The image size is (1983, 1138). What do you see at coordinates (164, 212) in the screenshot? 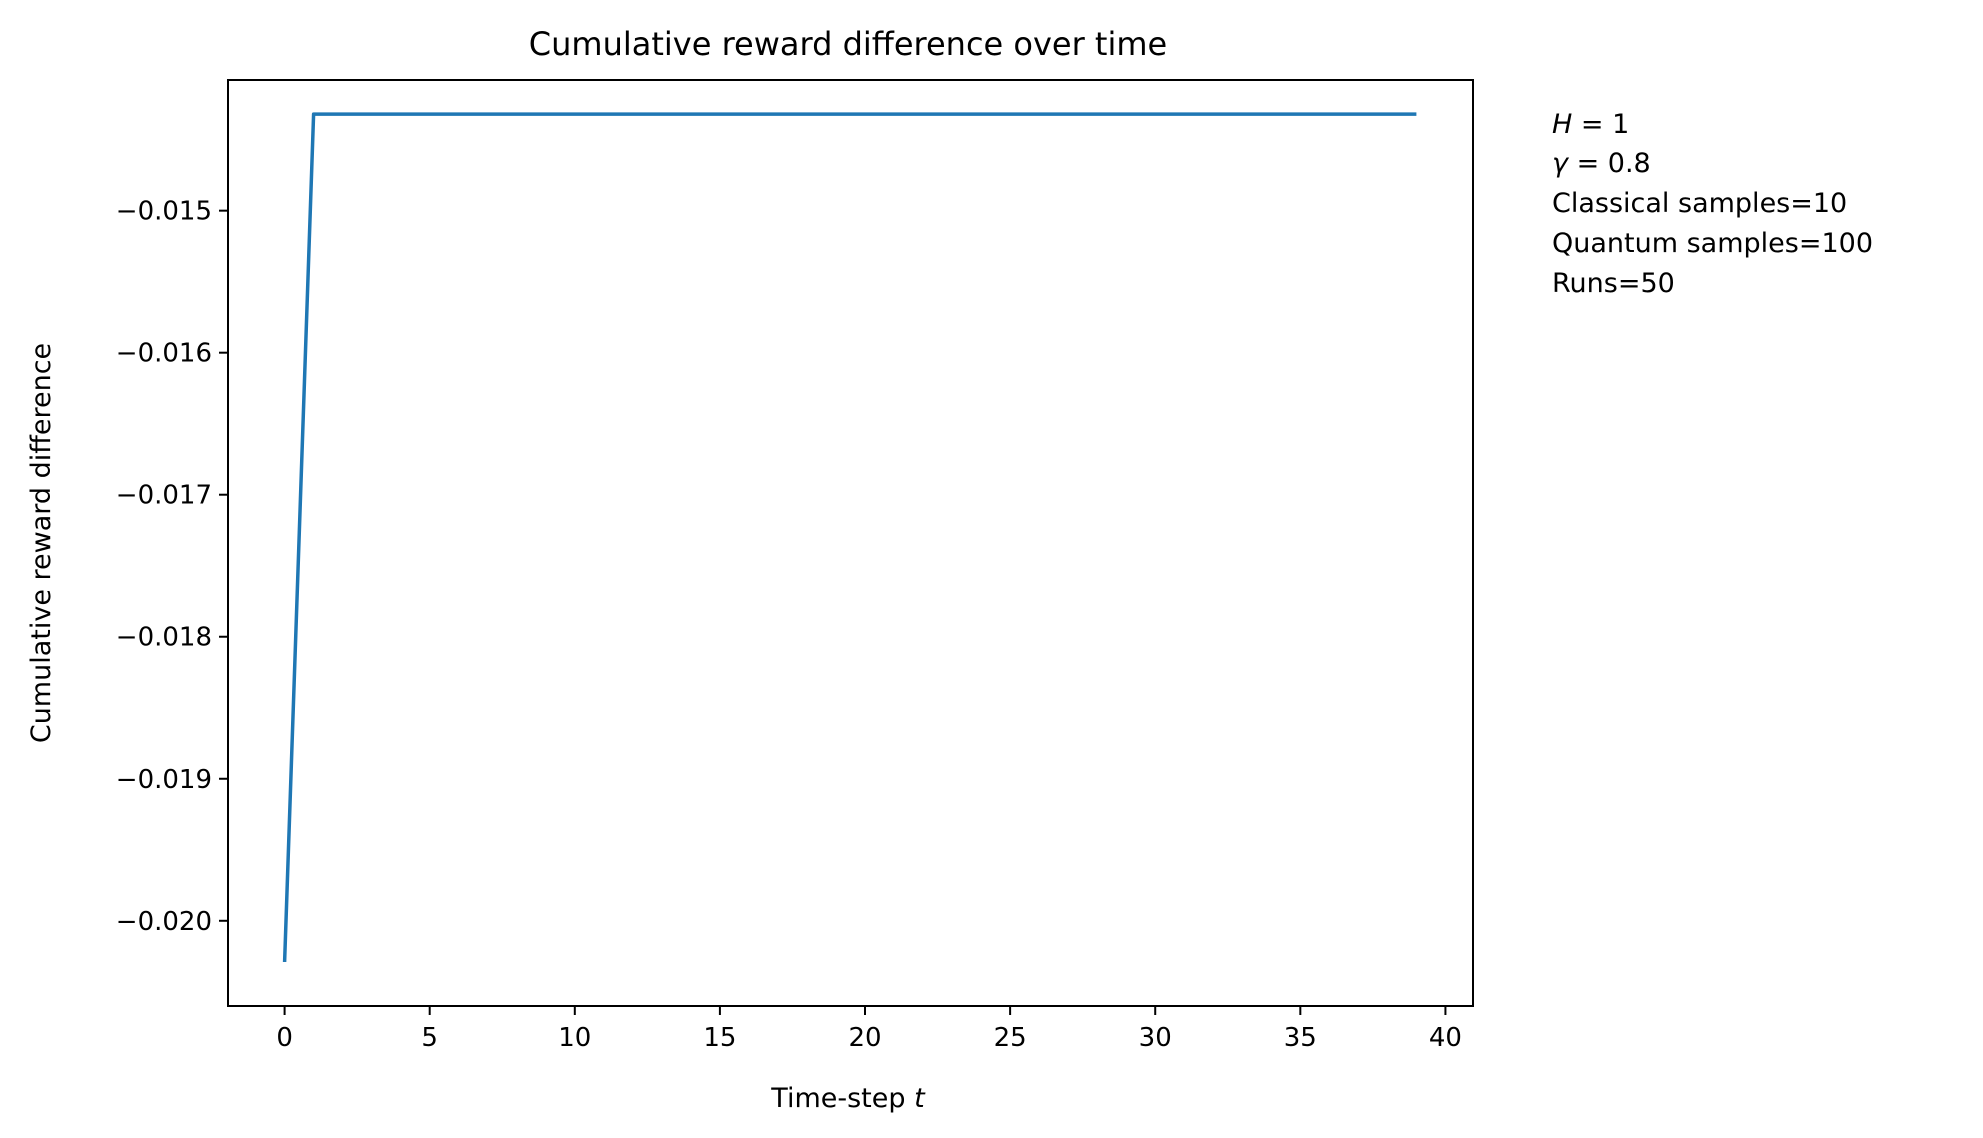
I see `y-tick-label: −0.015` at bounding box center [164, 212].